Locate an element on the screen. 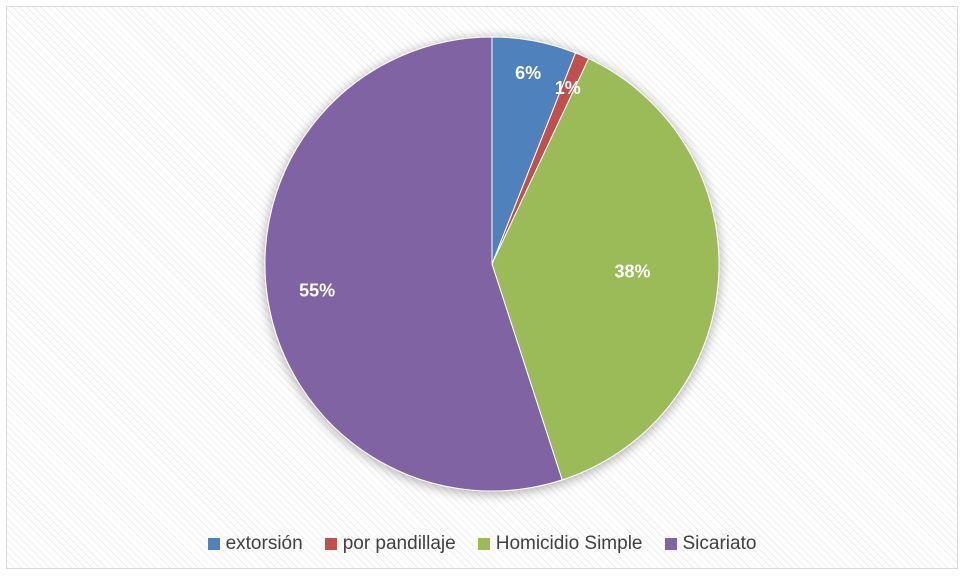  legend-label: extorsión is located at coordinates (264, 543).